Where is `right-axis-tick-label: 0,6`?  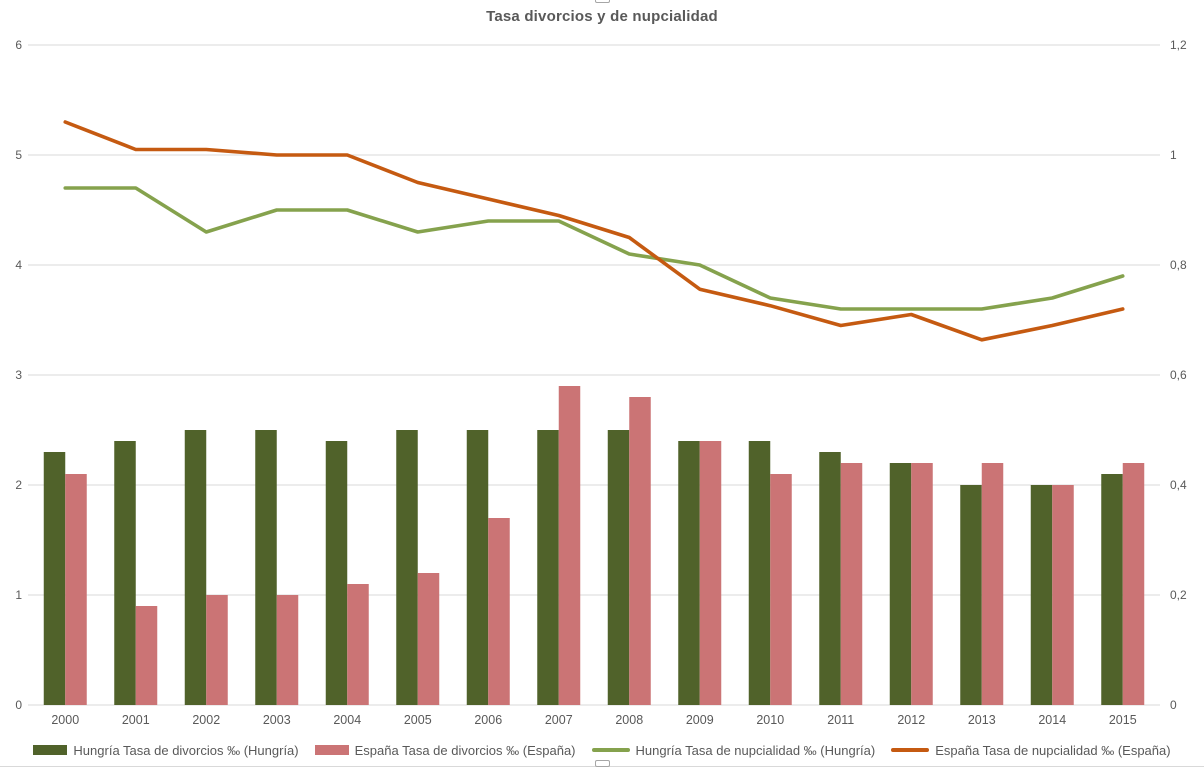 right-axis-tick-label: 0,6 is located at coordinates (1178, 375).